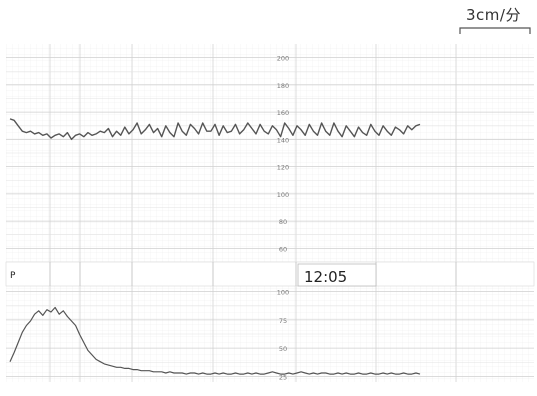  Describe the element at coordinates (283, 154) in the screenshot. I see `fhr-tick-labels: 60 80 100 120 140 160 180 200` at that location.